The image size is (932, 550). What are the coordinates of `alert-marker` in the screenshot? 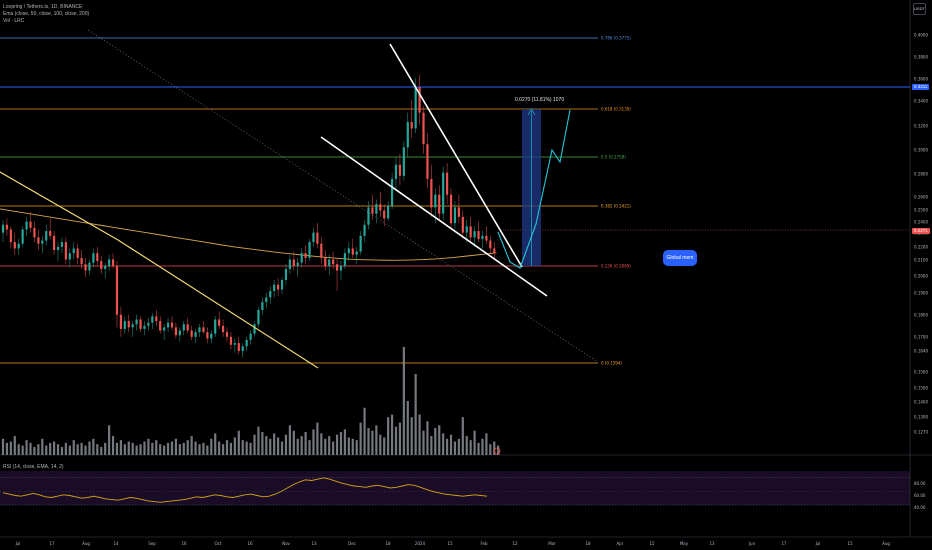 It's located at (497, 451).